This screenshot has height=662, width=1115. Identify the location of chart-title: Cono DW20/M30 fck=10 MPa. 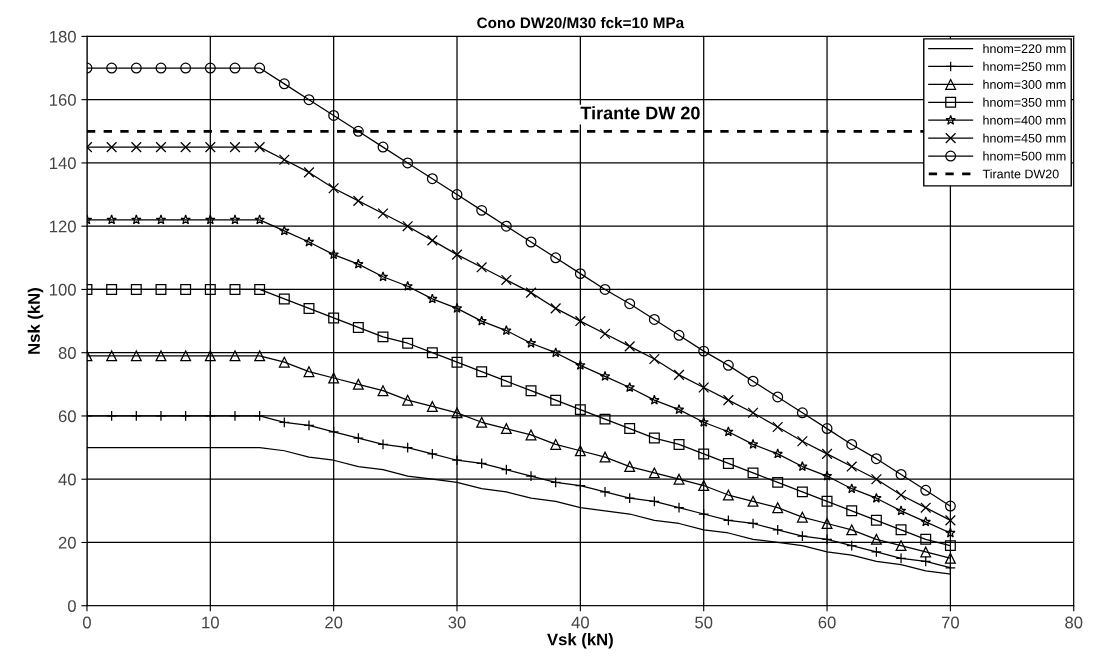
(581, 23).